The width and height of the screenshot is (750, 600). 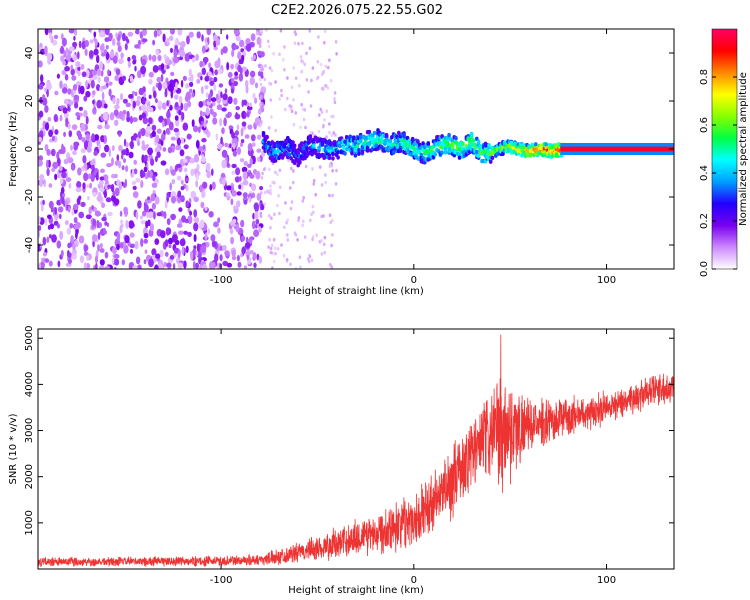 I want to click on figure-title: C2E2.2026.075.22.55.G02, so click(x=357, y=10).